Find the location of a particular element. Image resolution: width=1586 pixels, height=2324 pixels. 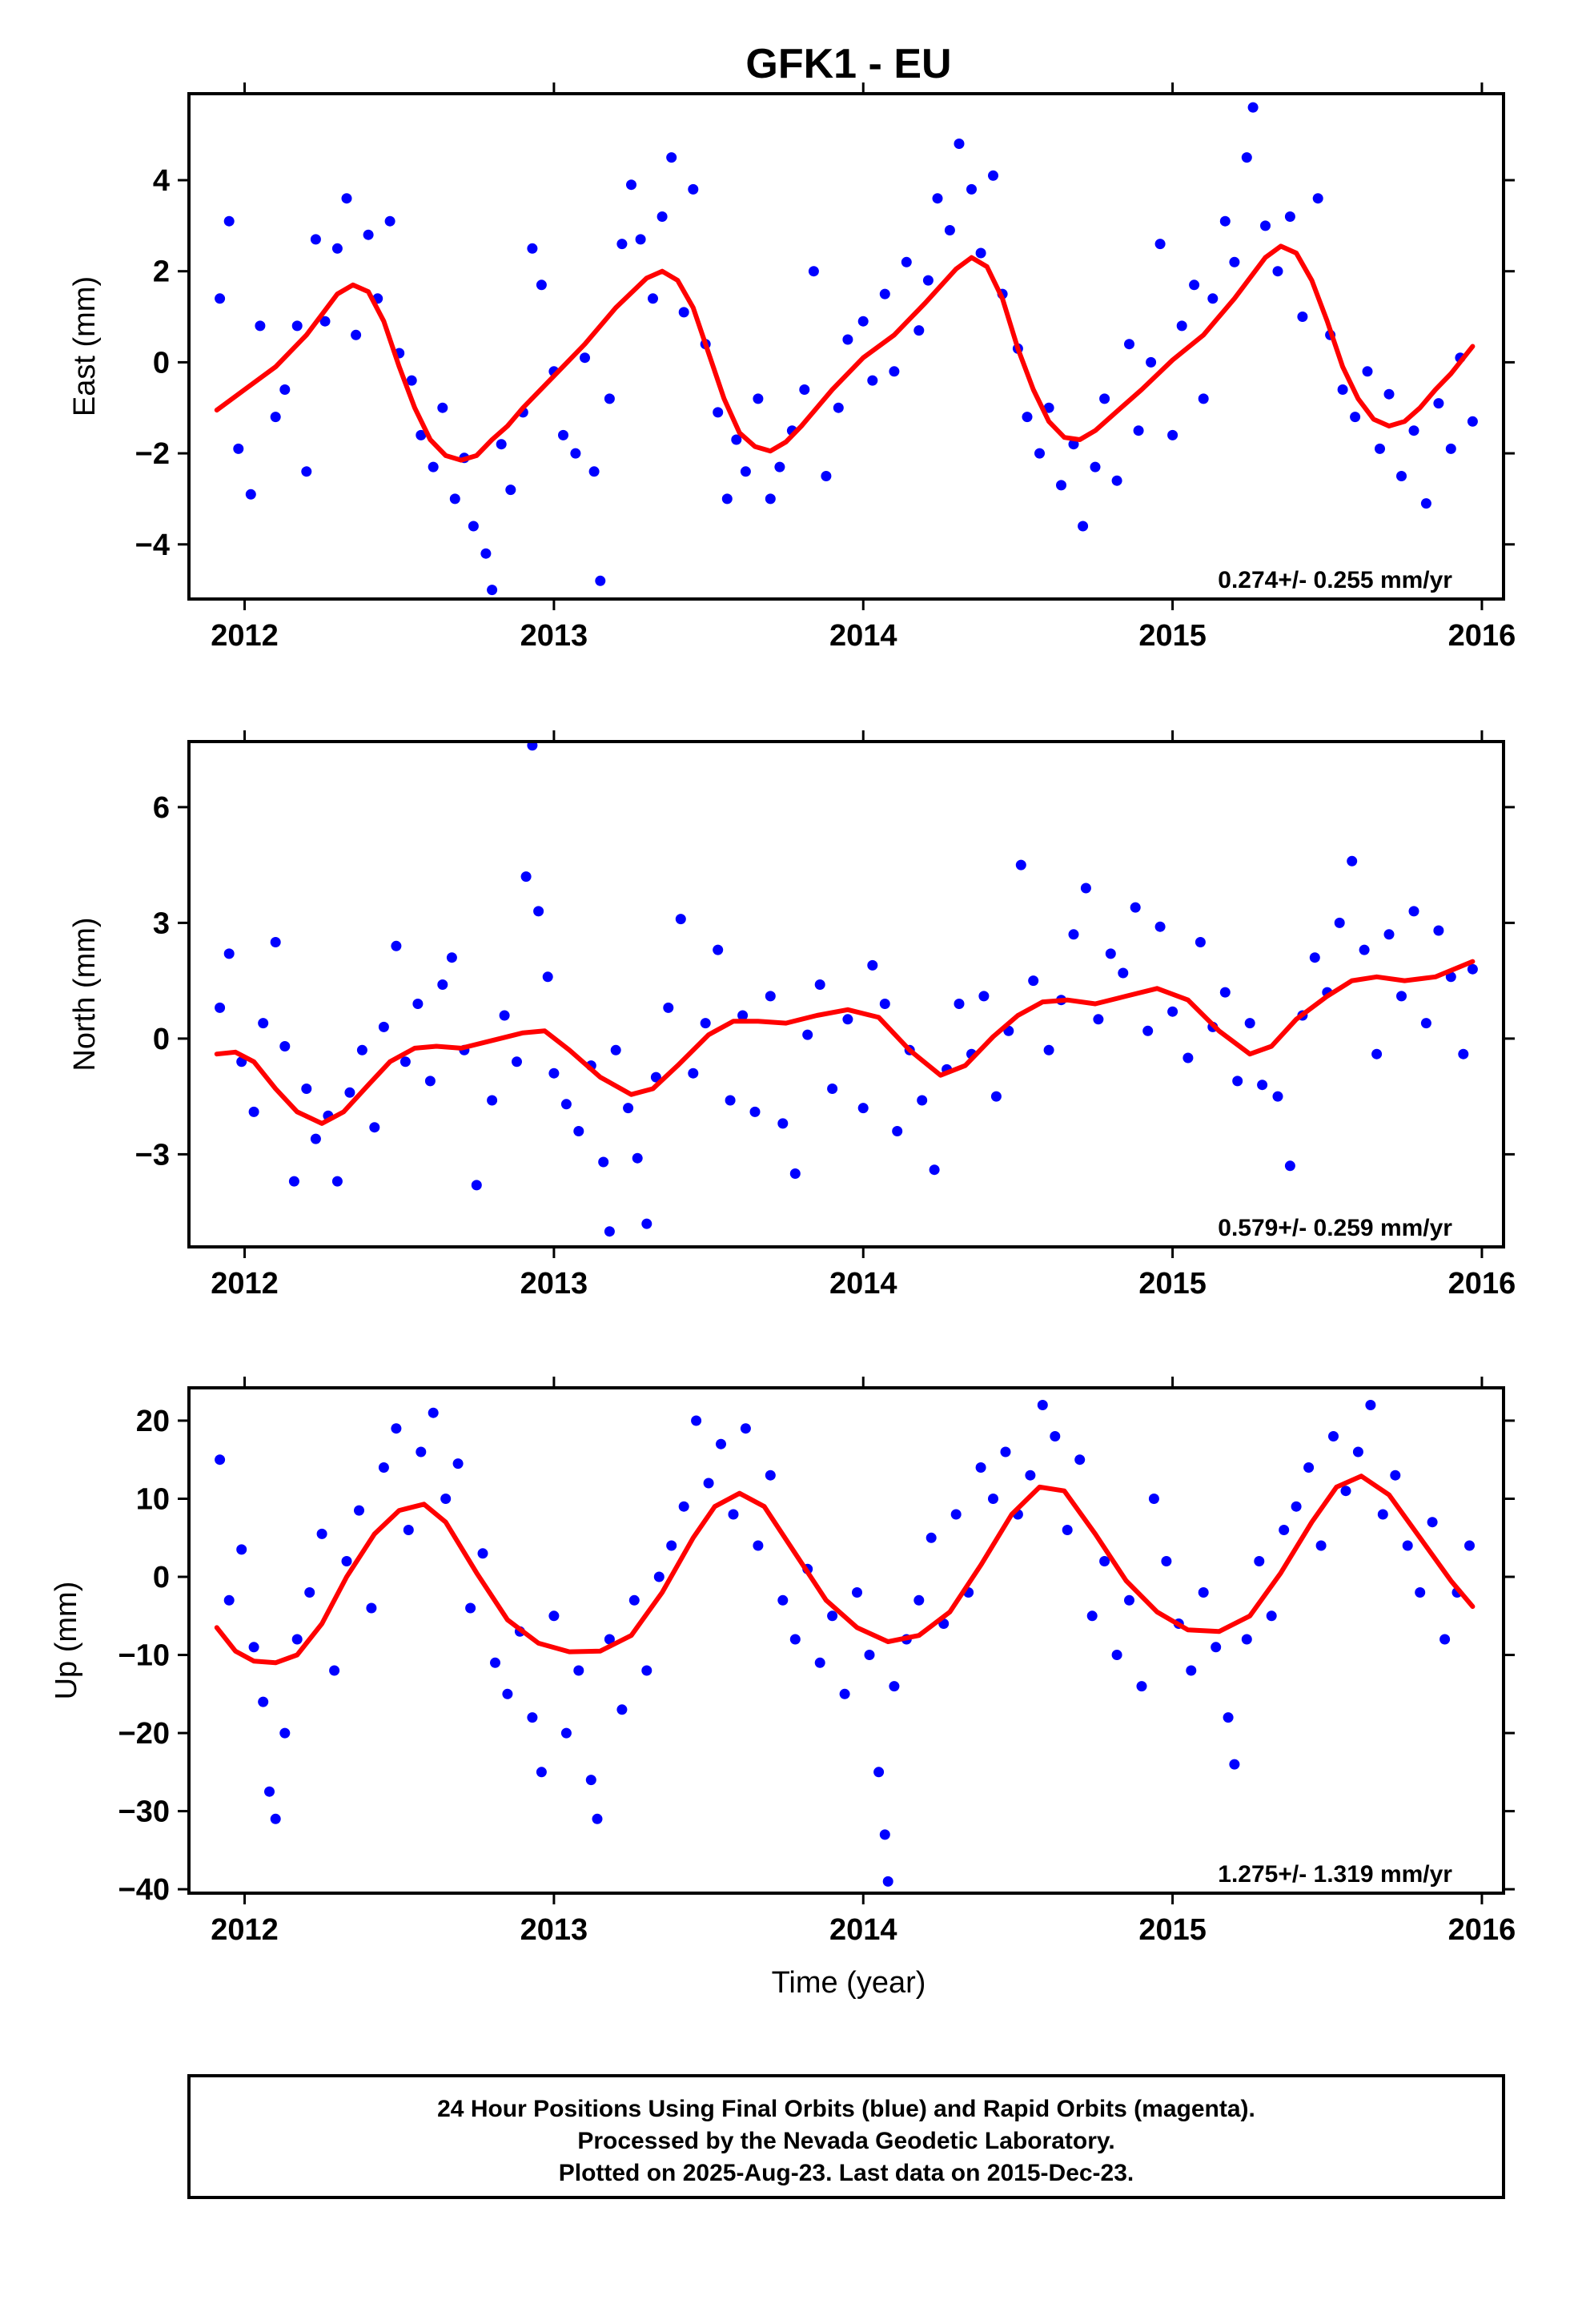

east-x-tick-label: 2012 is located at coordinates (245, 636).